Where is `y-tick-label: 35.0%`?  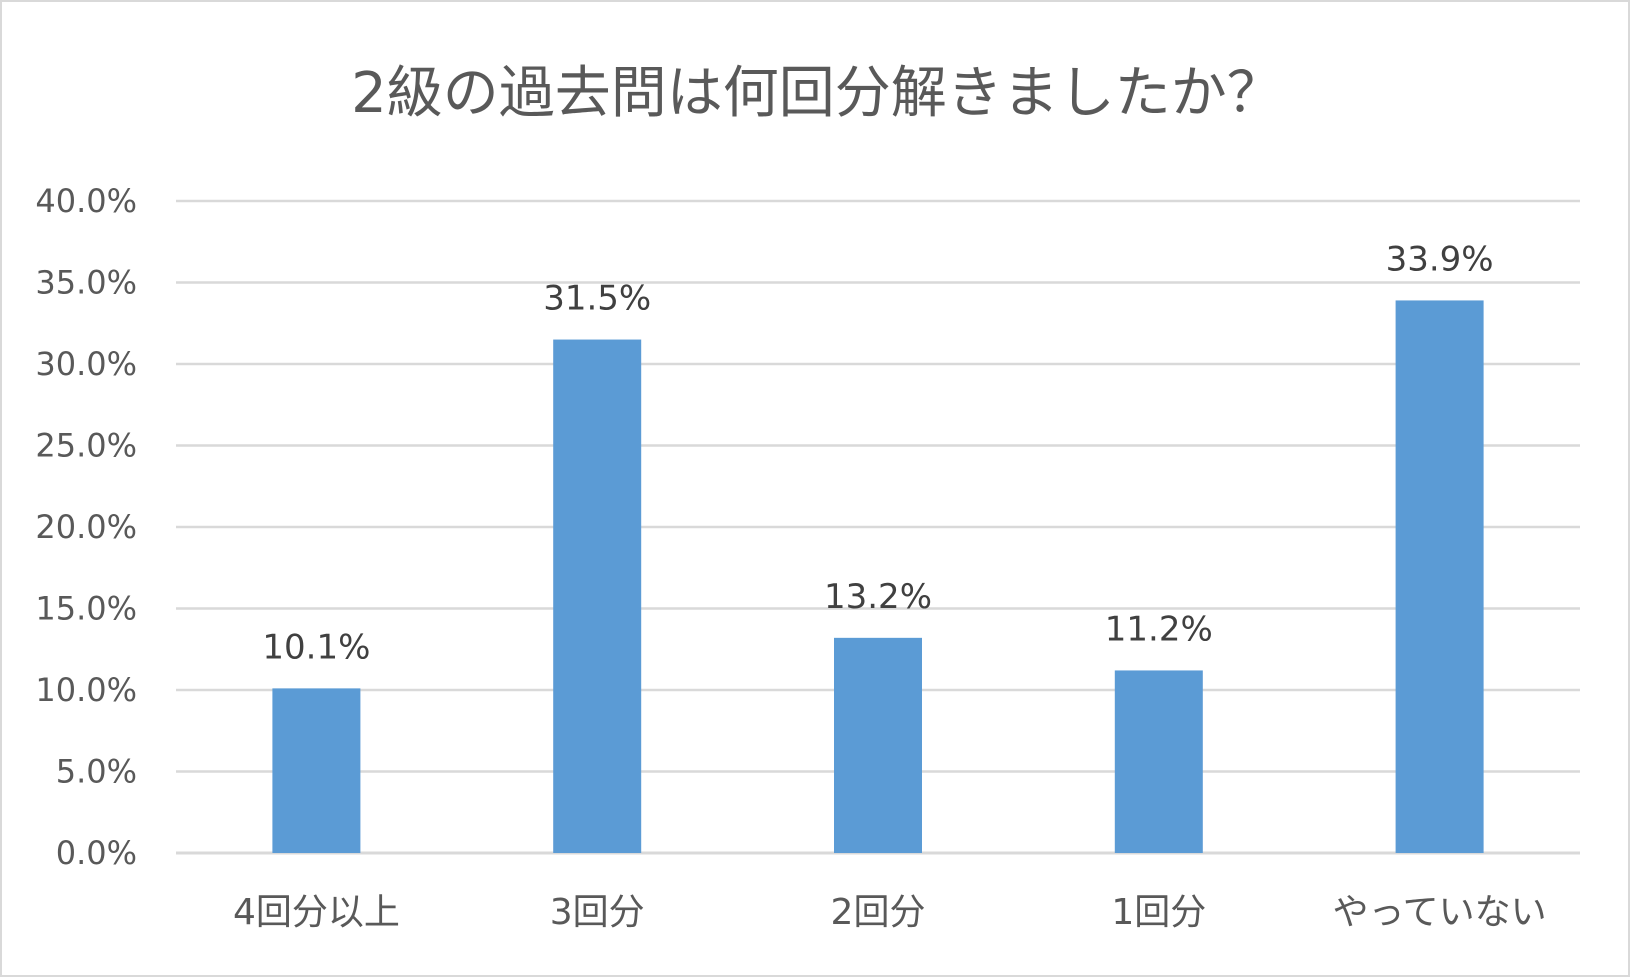
y-tick-label: 35.0% is located at coordinates (86, 283).